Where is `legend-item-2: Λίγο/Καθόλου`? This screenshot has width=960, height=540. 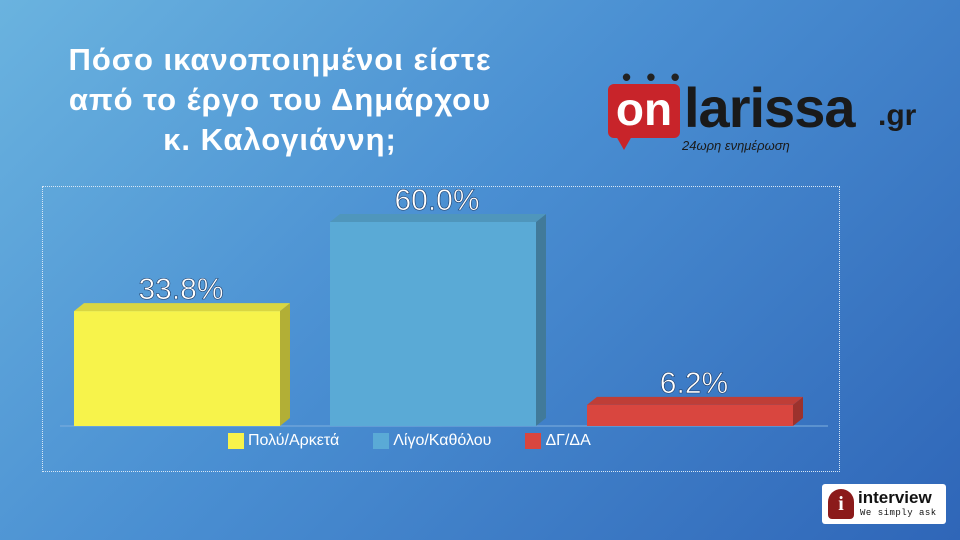 legend-item-2: Λίγο/Καθόλου is located at coordinates (432, 441).